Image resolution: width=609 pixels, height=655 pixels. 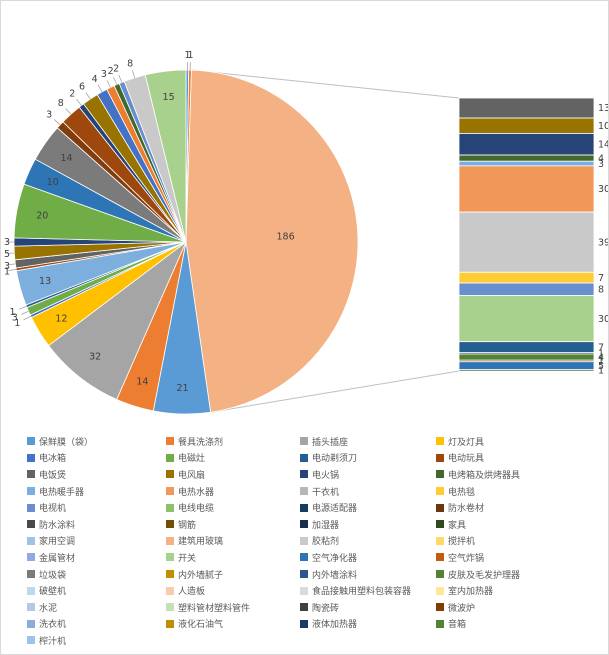 What do you see at coordinates (368, 491) in the screenshot?
I see `legend-item: 干衣机` at bounding box center [368, 491].